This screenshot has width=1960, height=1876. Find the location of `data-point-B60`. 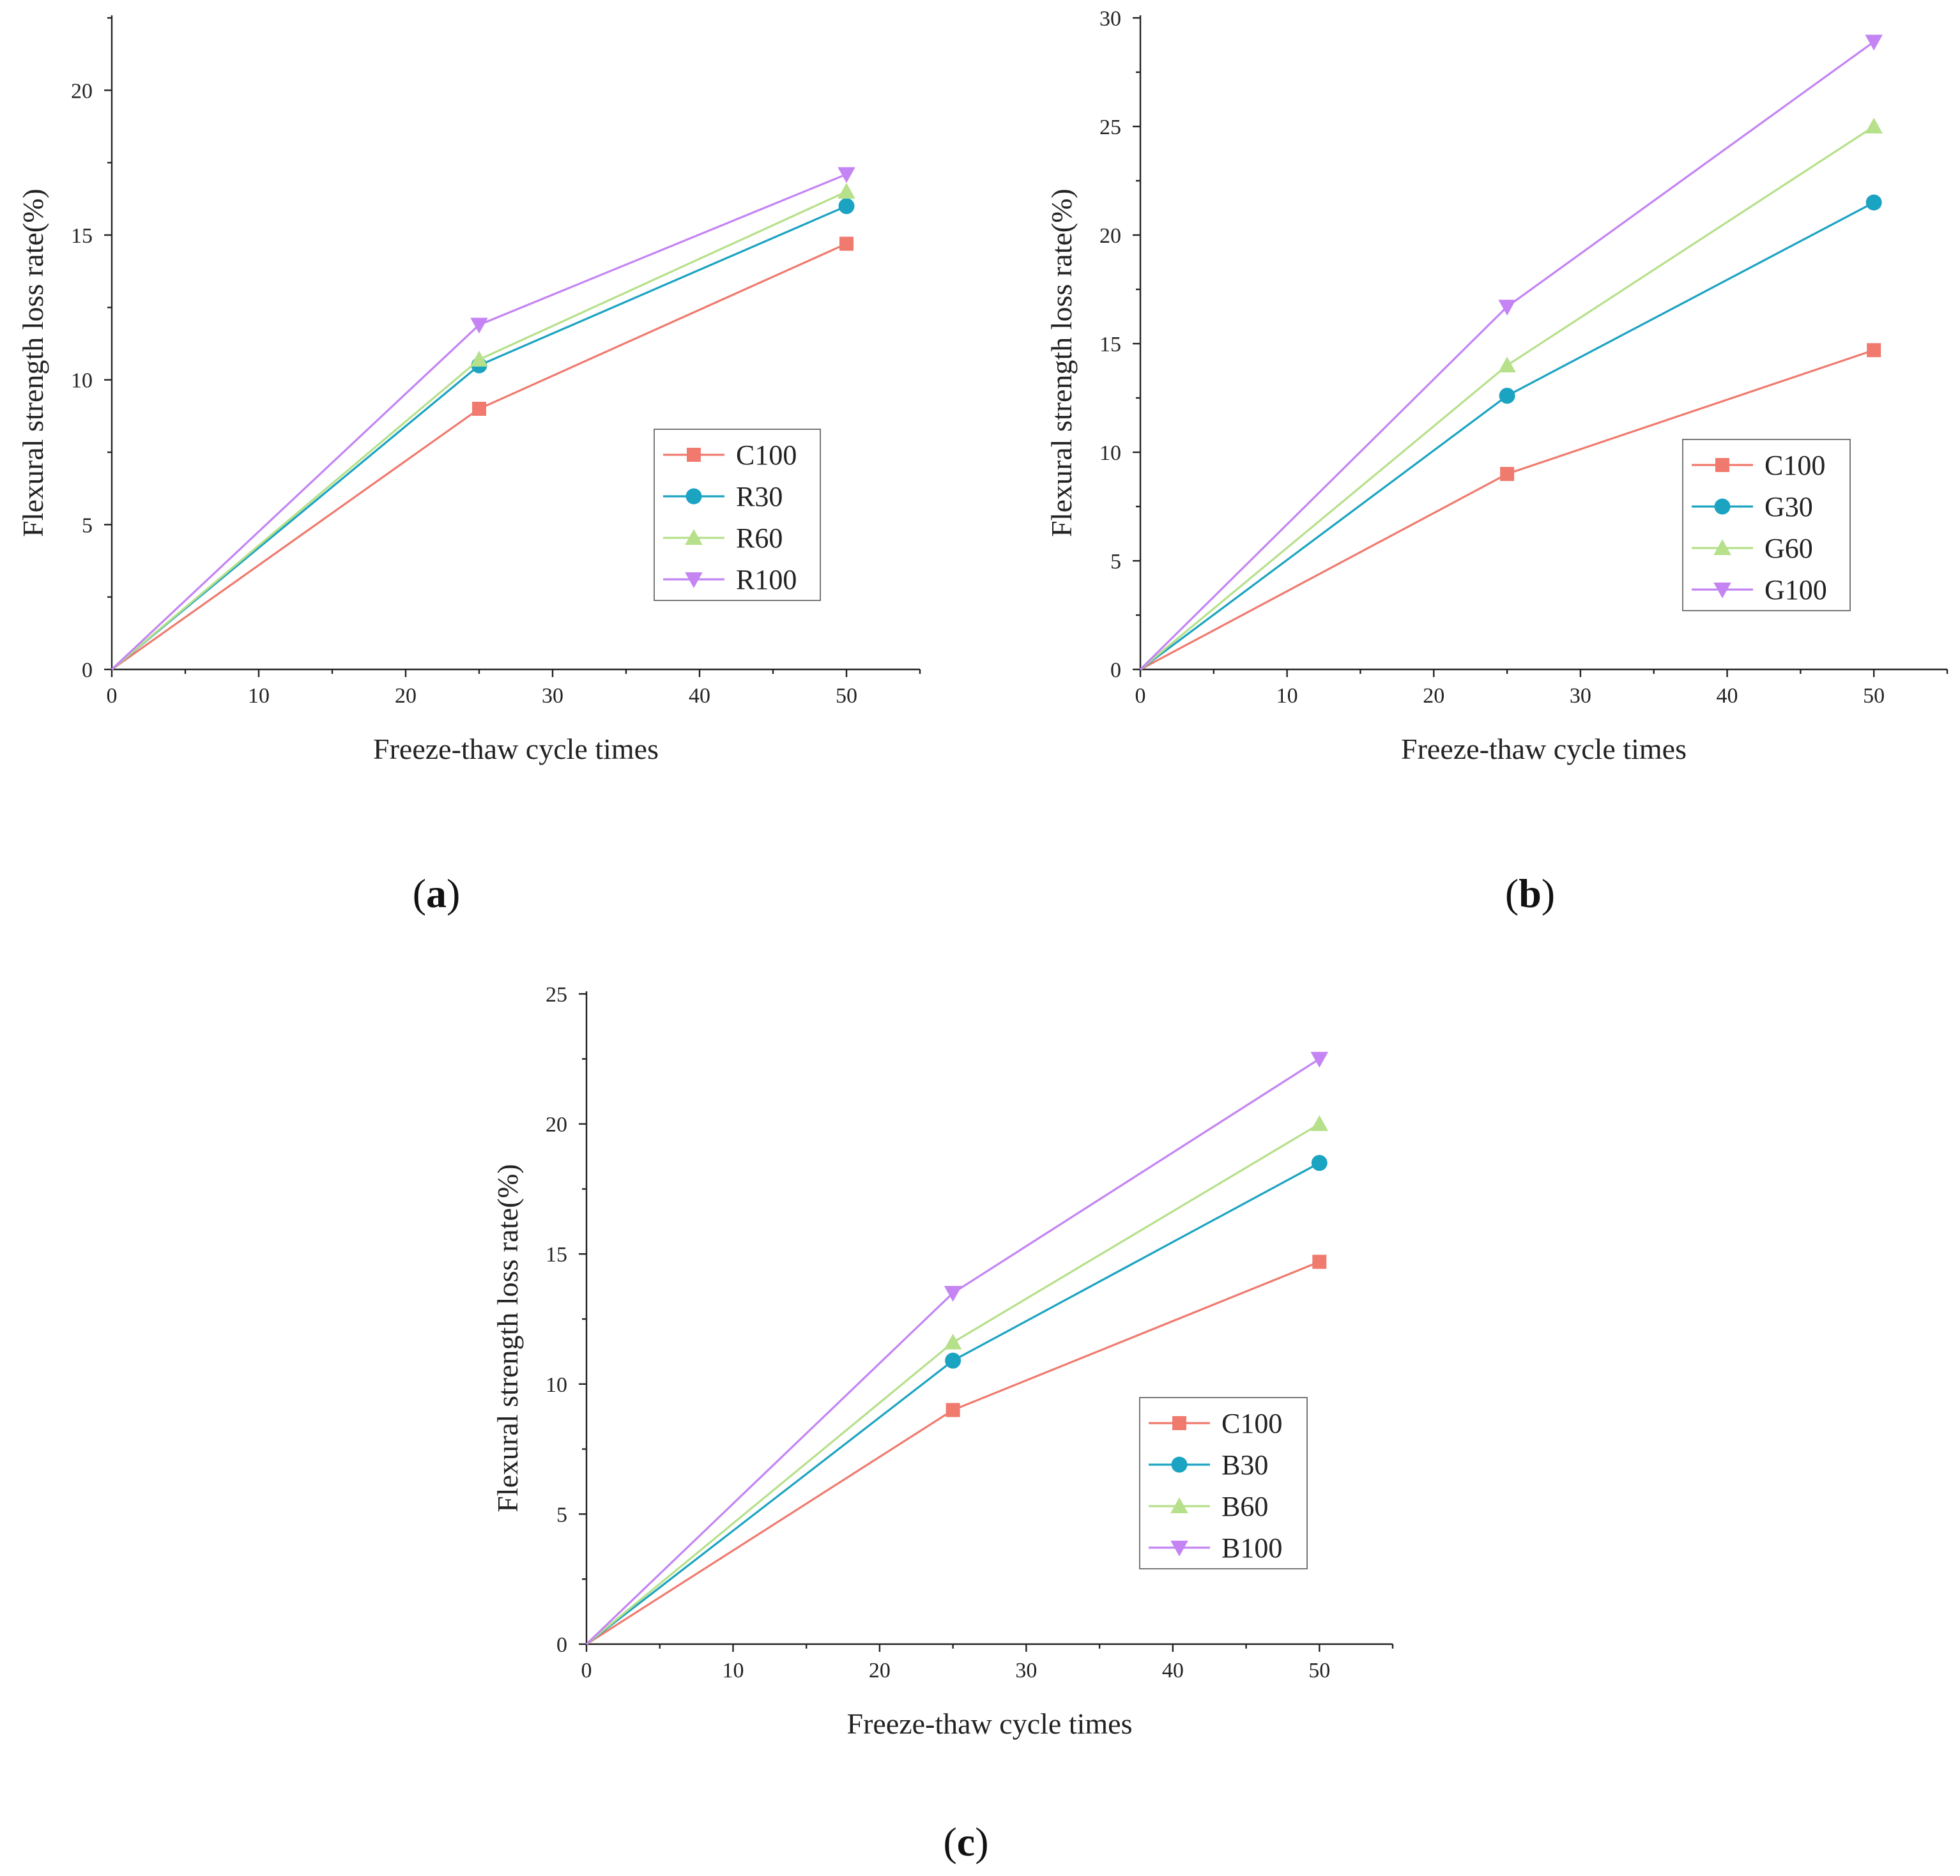

data-point-B60 is located at coordinates (953, 1341).